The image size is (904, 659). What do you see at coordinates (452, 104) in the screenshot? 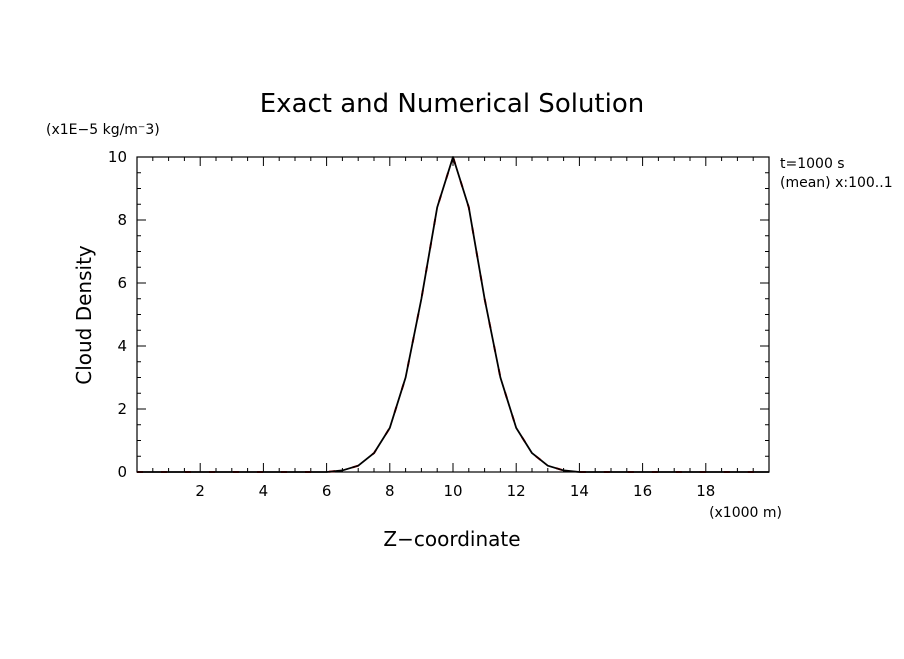
I see `chart-title: Exact and Numerical Solution` at bounding box center [452, 104].